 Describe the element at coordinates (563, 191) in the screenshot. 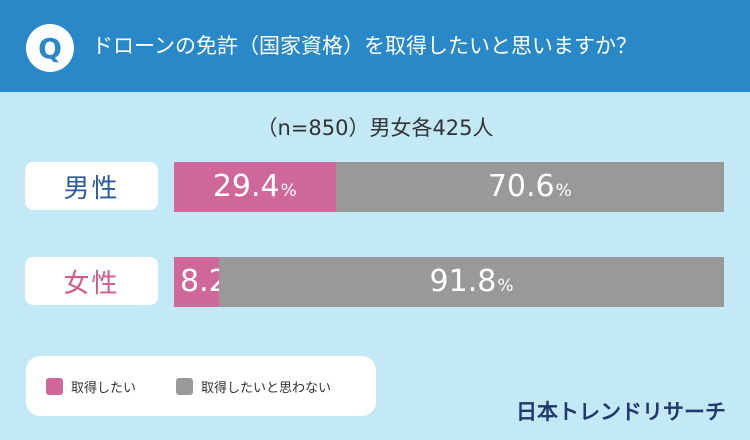

I see `unit-male-no: %` at that location.